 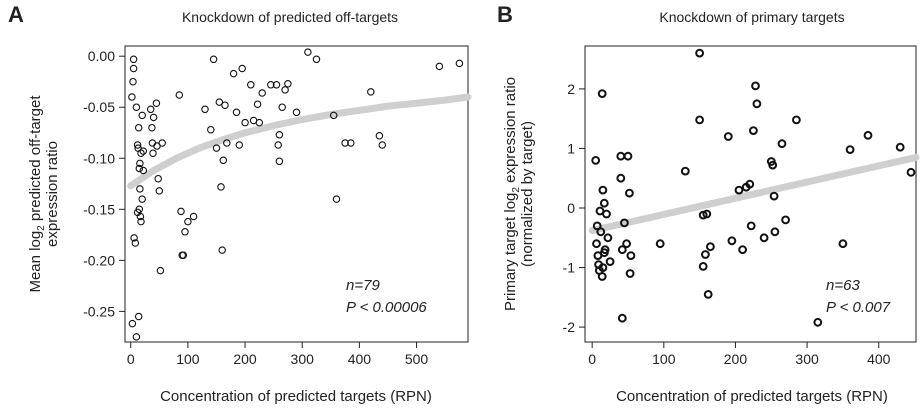 What do you see at coordinates (751, 17) in the screenshot?
I see `panel-b-title: Knockdown of primary targets` at bounding box center [751, 17].